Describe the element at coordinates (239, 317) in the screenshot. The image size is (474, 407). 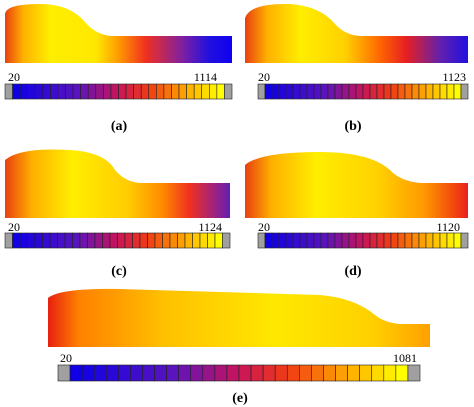
I see `profile-e` at that location.